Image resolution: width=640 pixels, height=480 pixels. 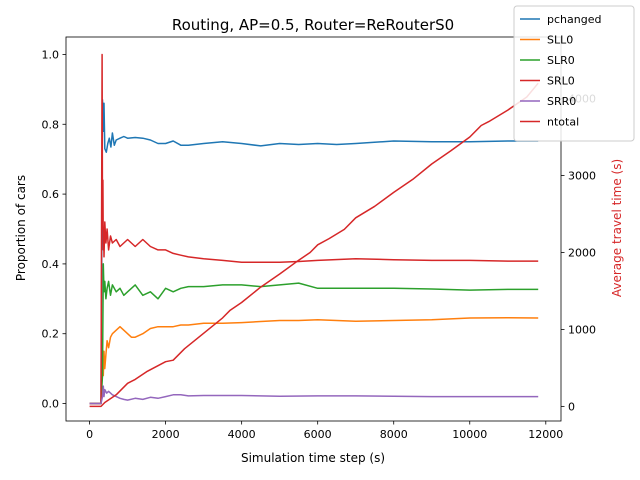 What do you see at coordinates (571, 406) in the screenshot?
I see `right-y-tick-label: 0` at bounding box center [571, 406].